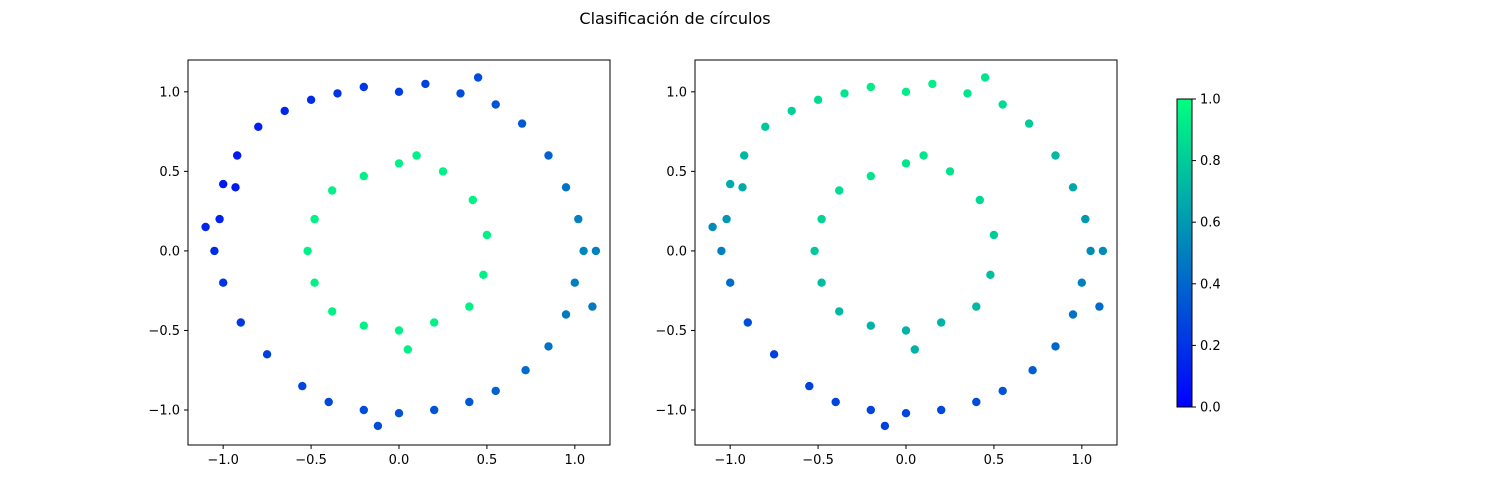  What do you see at coordinates (1210, 223) in the screenshot?
I see `colorbar-tick-label: 0.6` at bounding box center [1210, 223].